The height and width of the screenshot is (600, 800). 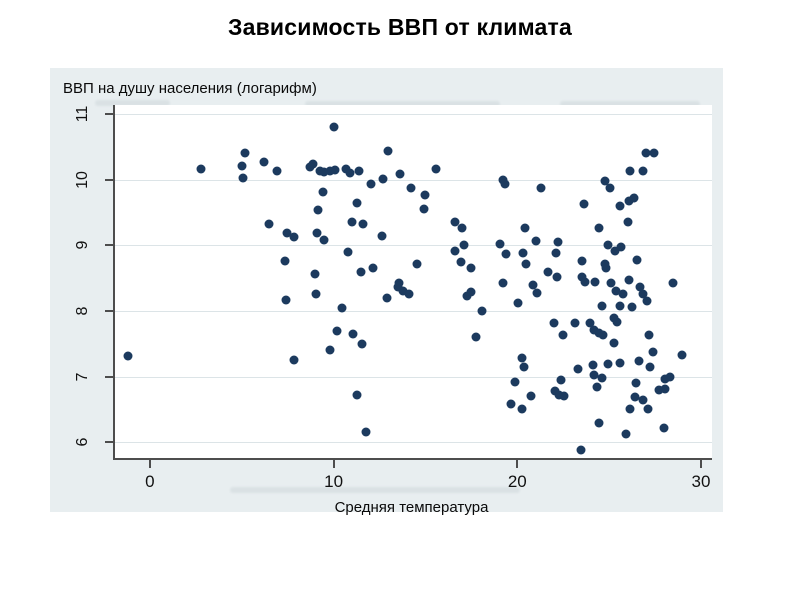 I want to click on y-tick-label: 7, so click(x=82, y=377).